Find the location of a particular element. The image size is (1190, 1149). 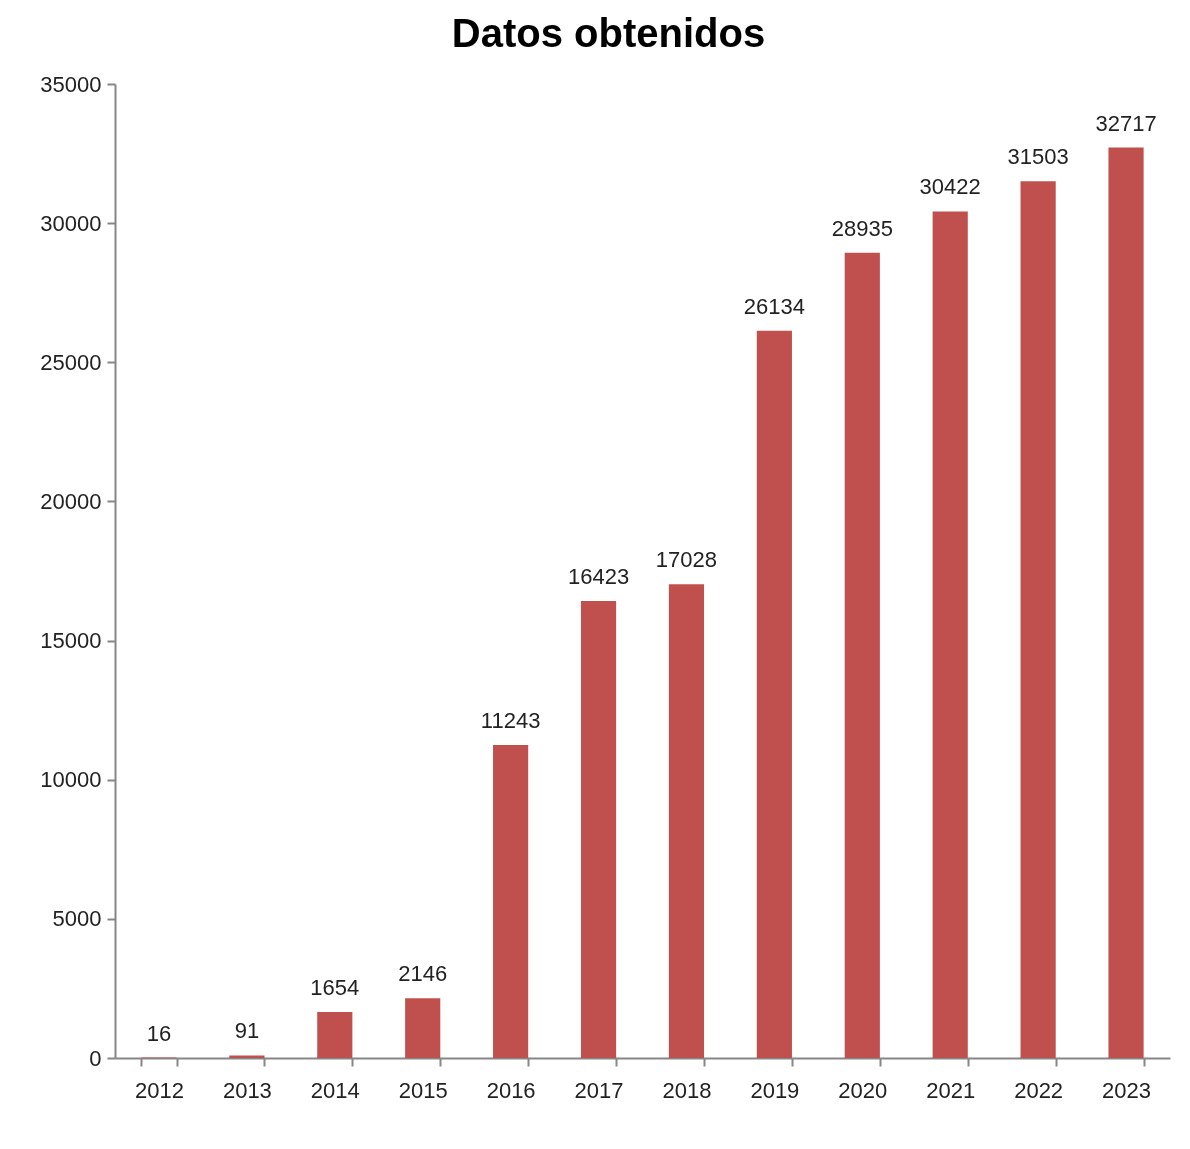

y-tick-label: 30000 is located at coordinates (71, 223).